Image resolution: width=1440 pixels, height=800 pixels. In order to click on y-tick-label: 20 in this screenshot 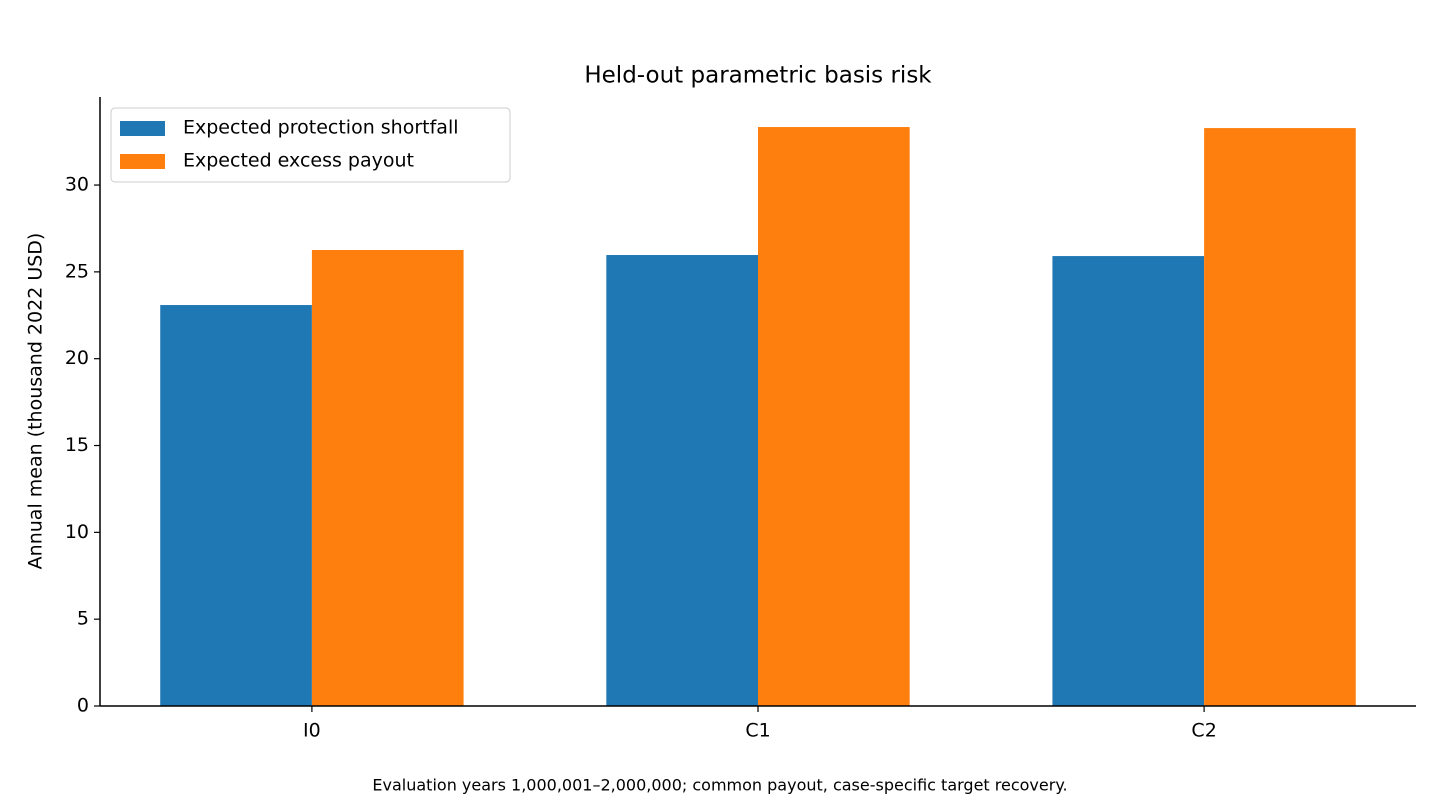, I will do `click(77, 358)`.